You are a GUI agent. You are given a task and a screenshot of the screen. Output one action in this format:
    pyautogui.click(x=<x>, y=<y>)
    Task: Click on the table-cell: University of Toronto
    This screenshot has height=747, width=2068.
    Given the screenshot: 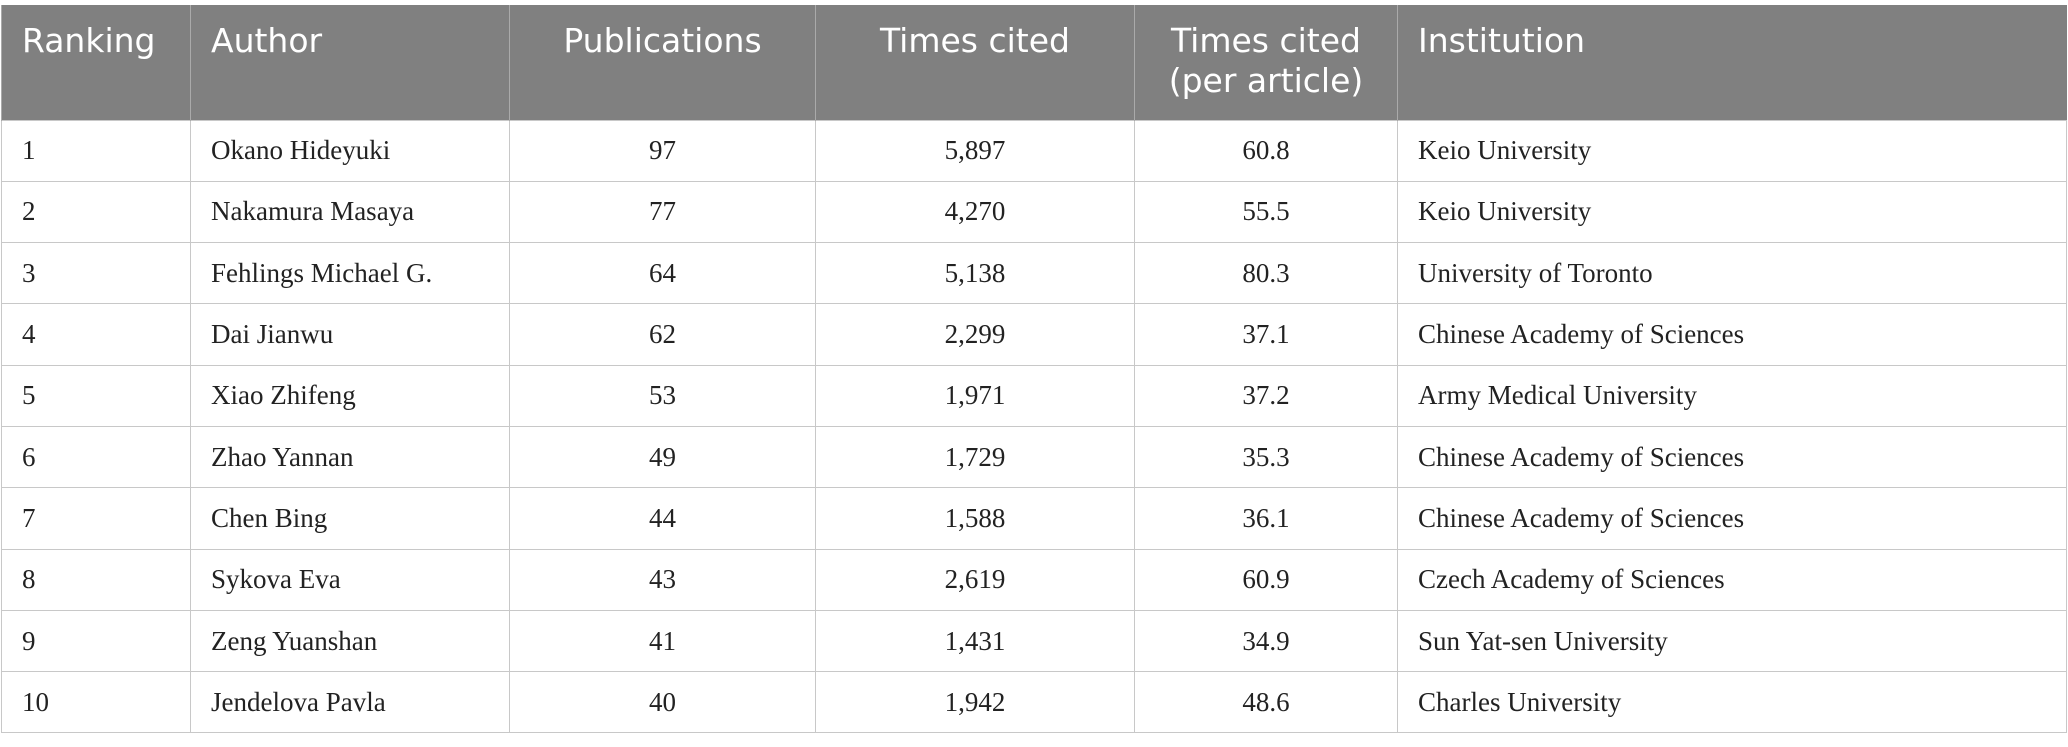 What is the action you would take?
    pyautogui.click(x=1732, y=273)
    